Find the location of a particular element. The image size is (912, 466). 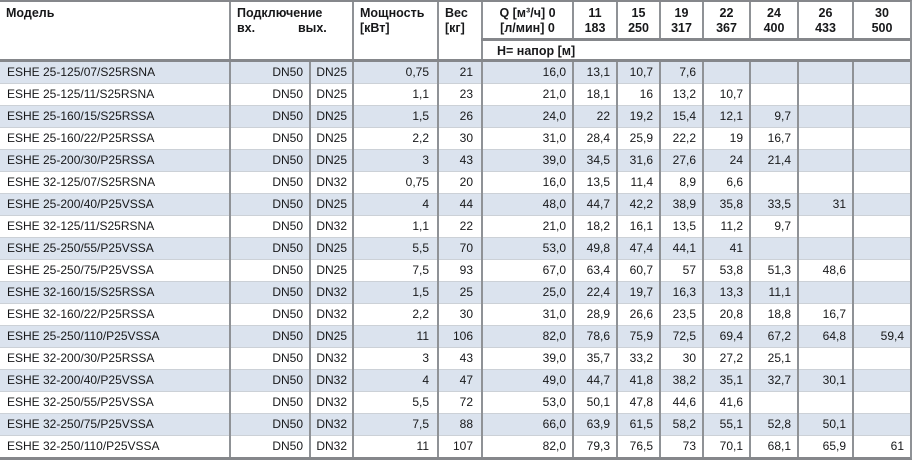

head-cell: 11,2 is located at coordinates (726, 225).